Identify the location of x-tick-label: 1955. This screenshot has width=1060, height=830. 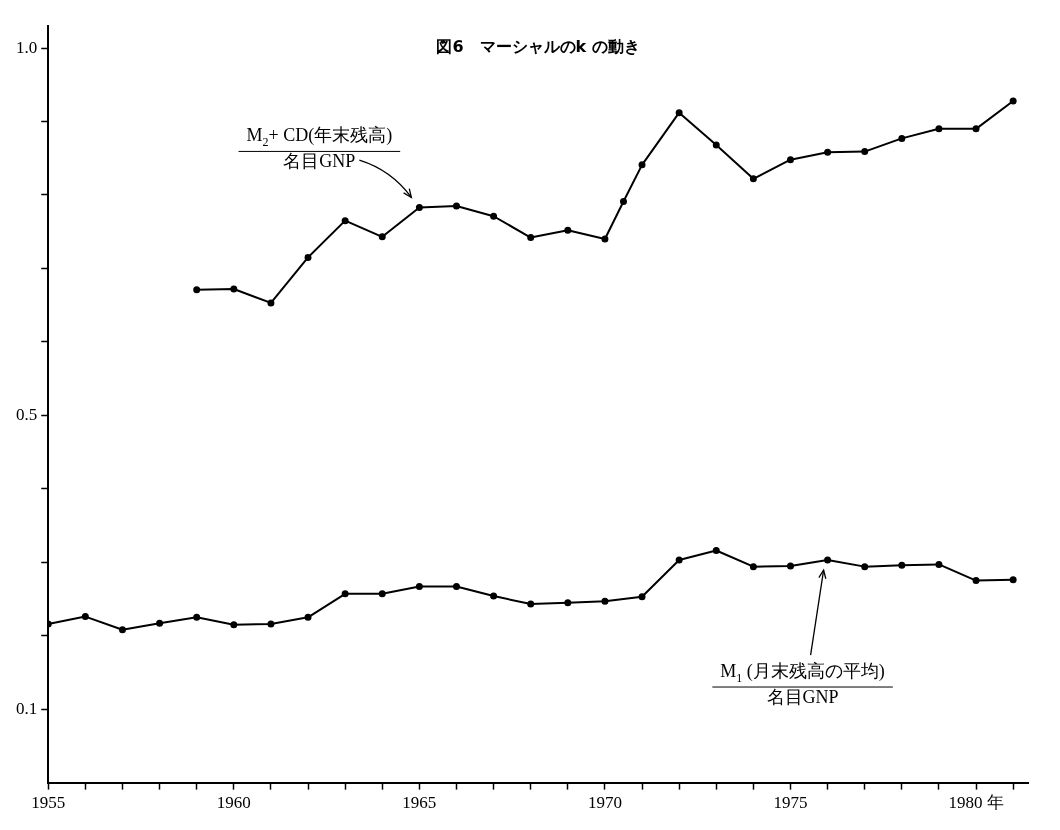
(48, 803).